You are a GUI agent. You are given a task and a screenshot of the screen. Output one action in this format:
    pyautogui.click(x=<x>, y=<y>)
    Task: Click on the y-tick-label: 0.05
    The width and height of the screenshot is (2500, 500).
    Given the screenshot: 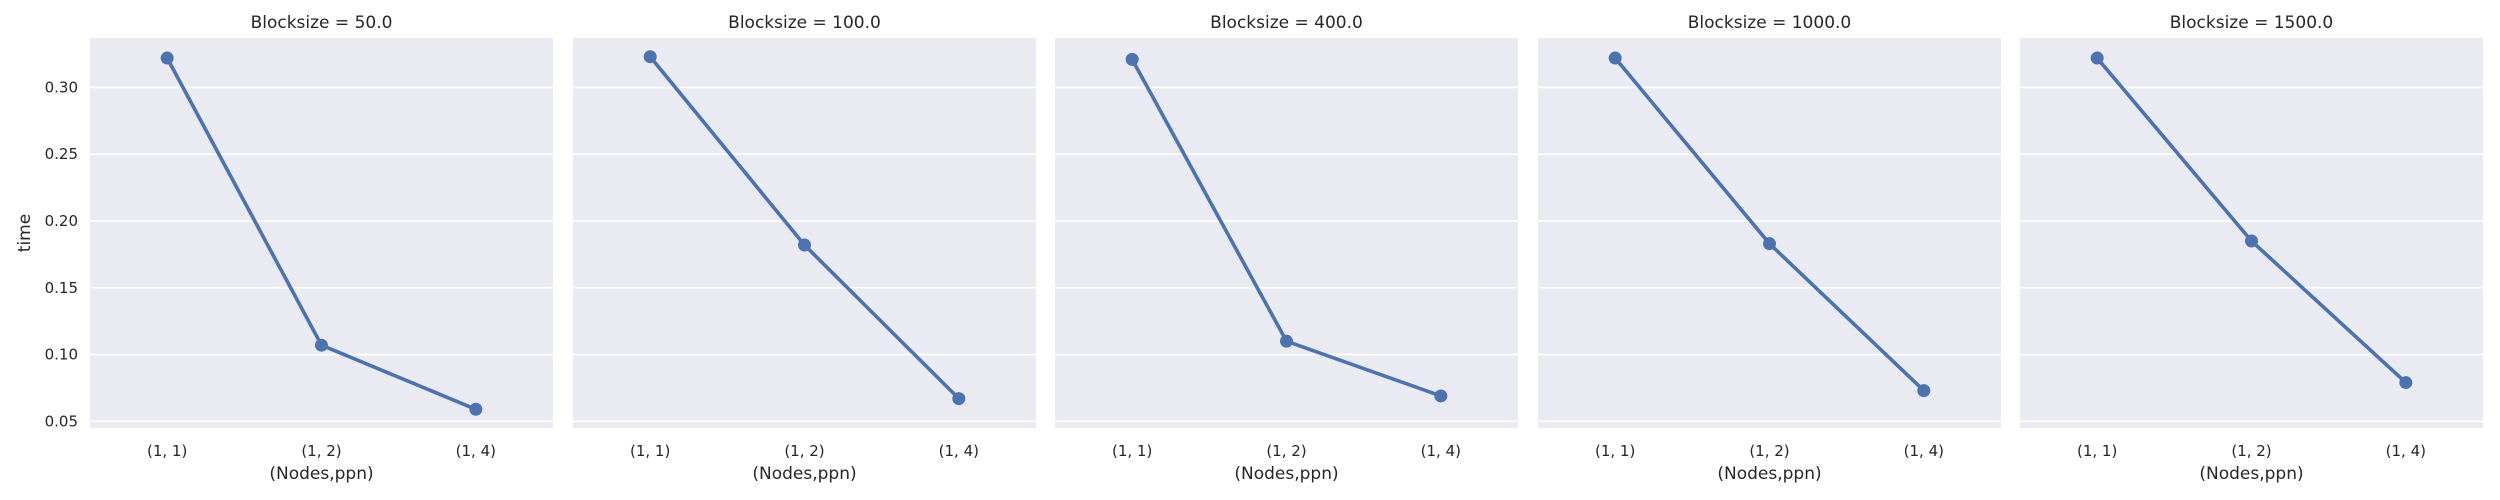 What is the action you would take?
    pyautogui.click(x=61, y=421)
    